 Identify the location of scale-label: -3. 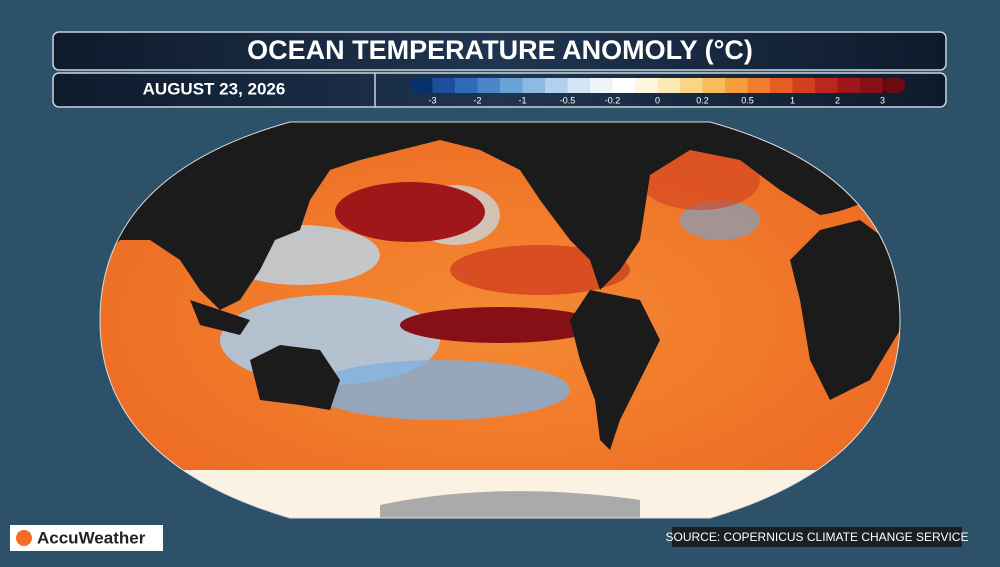
(432, 100).